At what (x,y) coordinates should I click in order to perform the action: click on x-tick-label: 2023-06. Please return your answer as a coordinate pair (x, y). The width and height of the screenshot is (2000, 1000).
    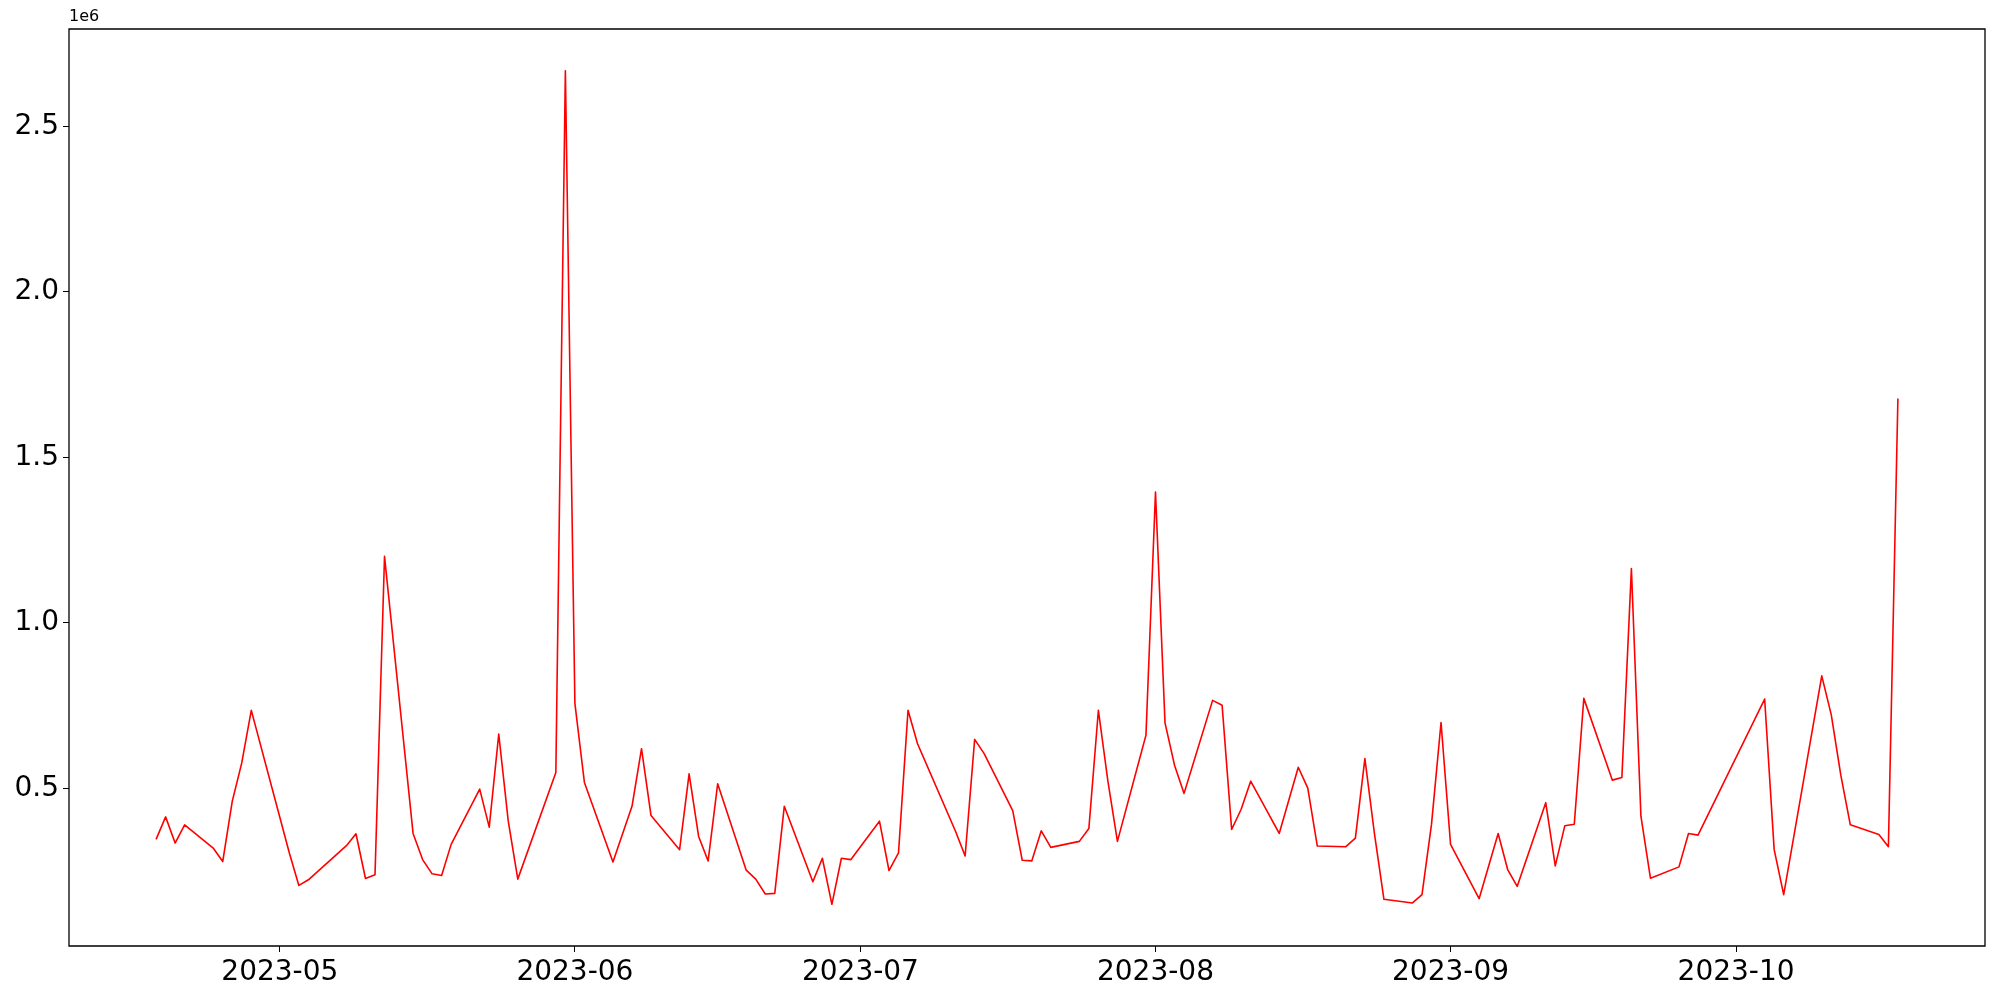
    Looking at the image, I should click on (575, 971).